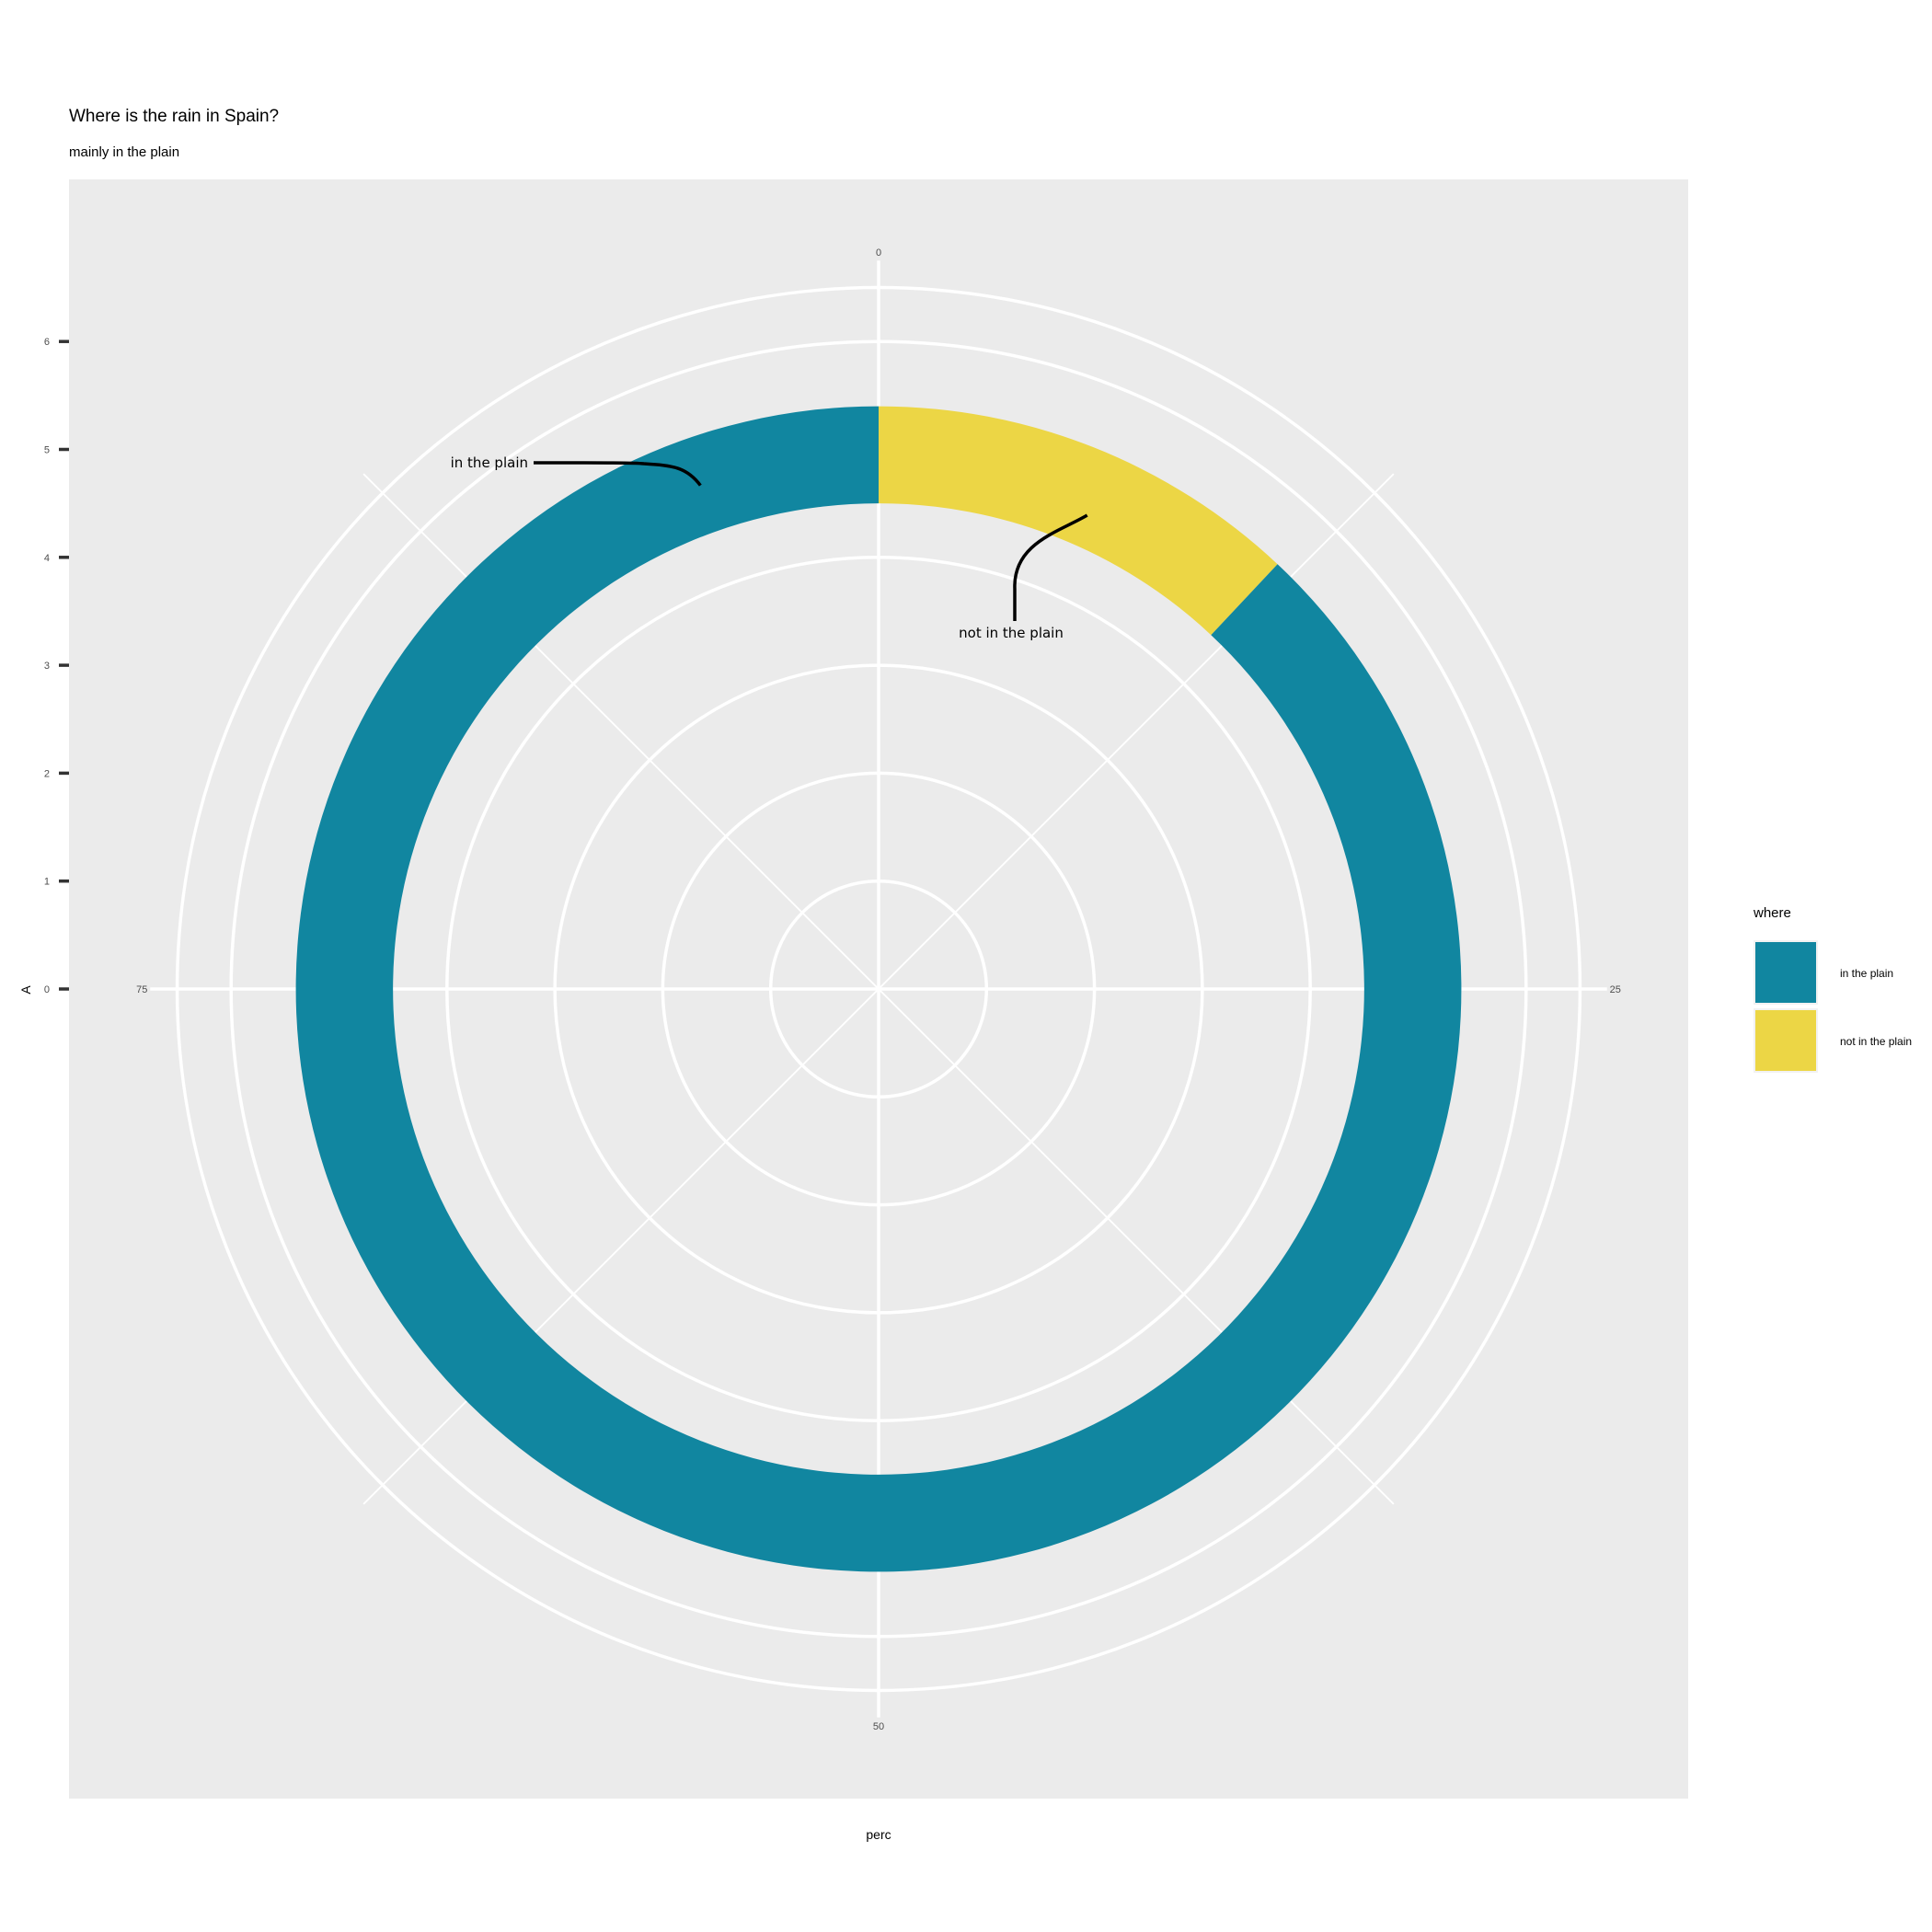 The image size is (1932, 1932). I want to click on chart-title: Where is the rain in Spain?, so click(174, 116).